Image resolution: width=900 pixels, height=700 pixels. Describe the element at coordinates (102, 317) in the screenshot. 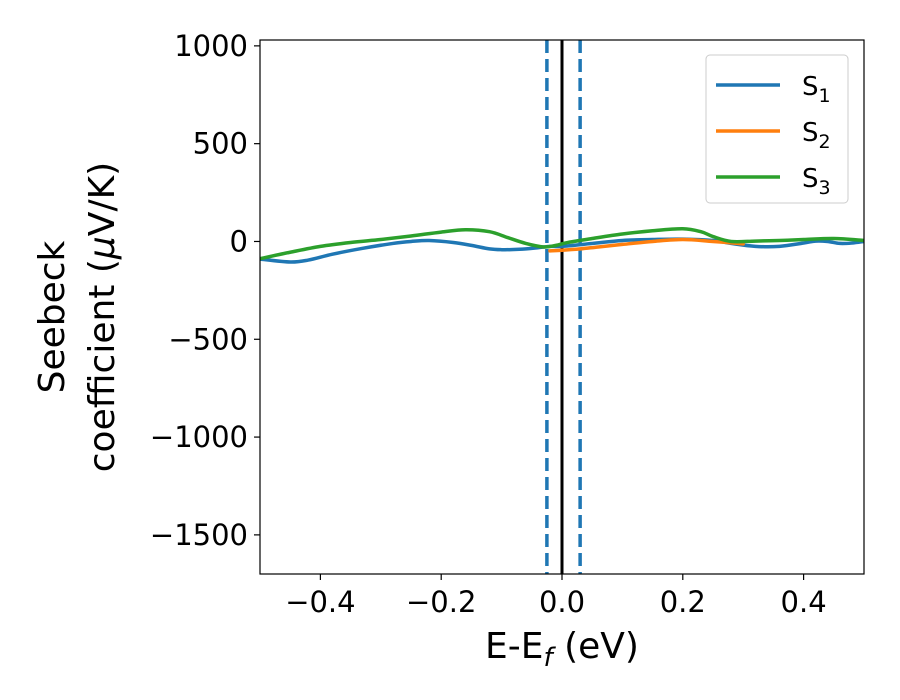

I see `y-axis-label-line2: coefficient (μV/K)` at that location.